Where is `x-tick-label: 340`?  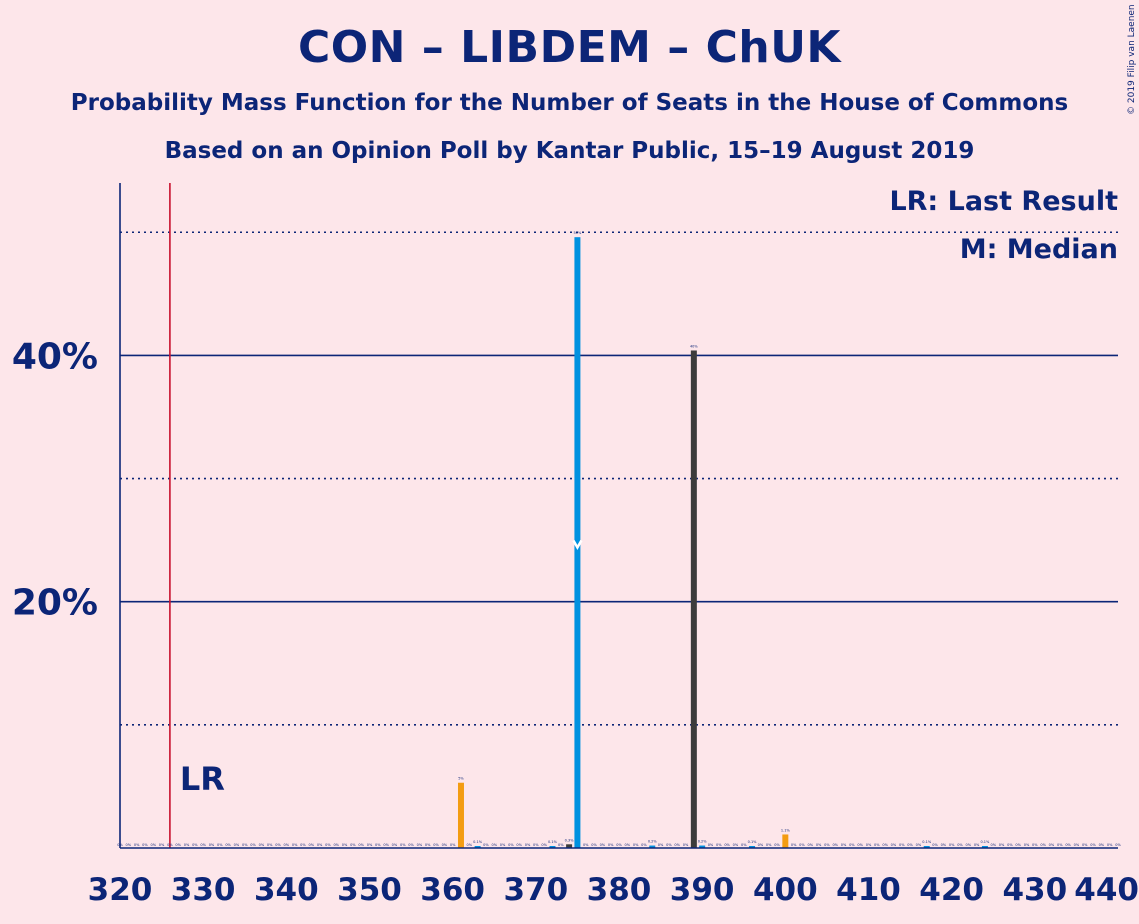
x-tick-label: 340 is located at coordinates (286, 890).